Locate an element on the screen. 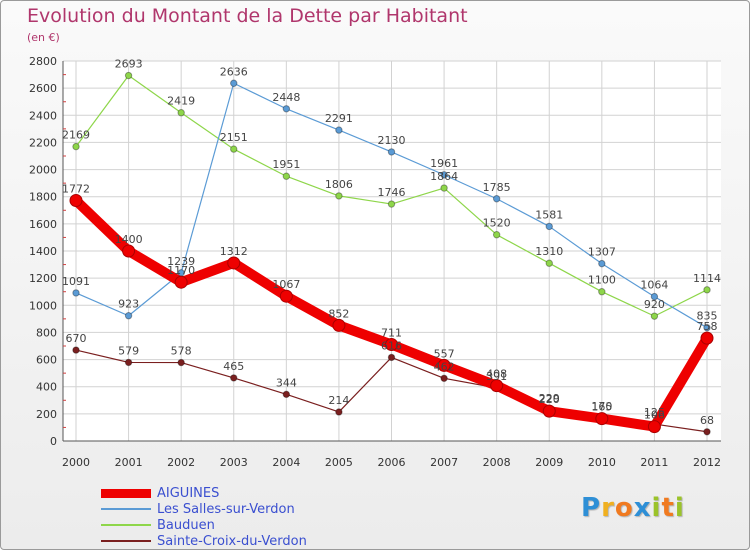  data-label: 344 is located at coordinates (286, 382).